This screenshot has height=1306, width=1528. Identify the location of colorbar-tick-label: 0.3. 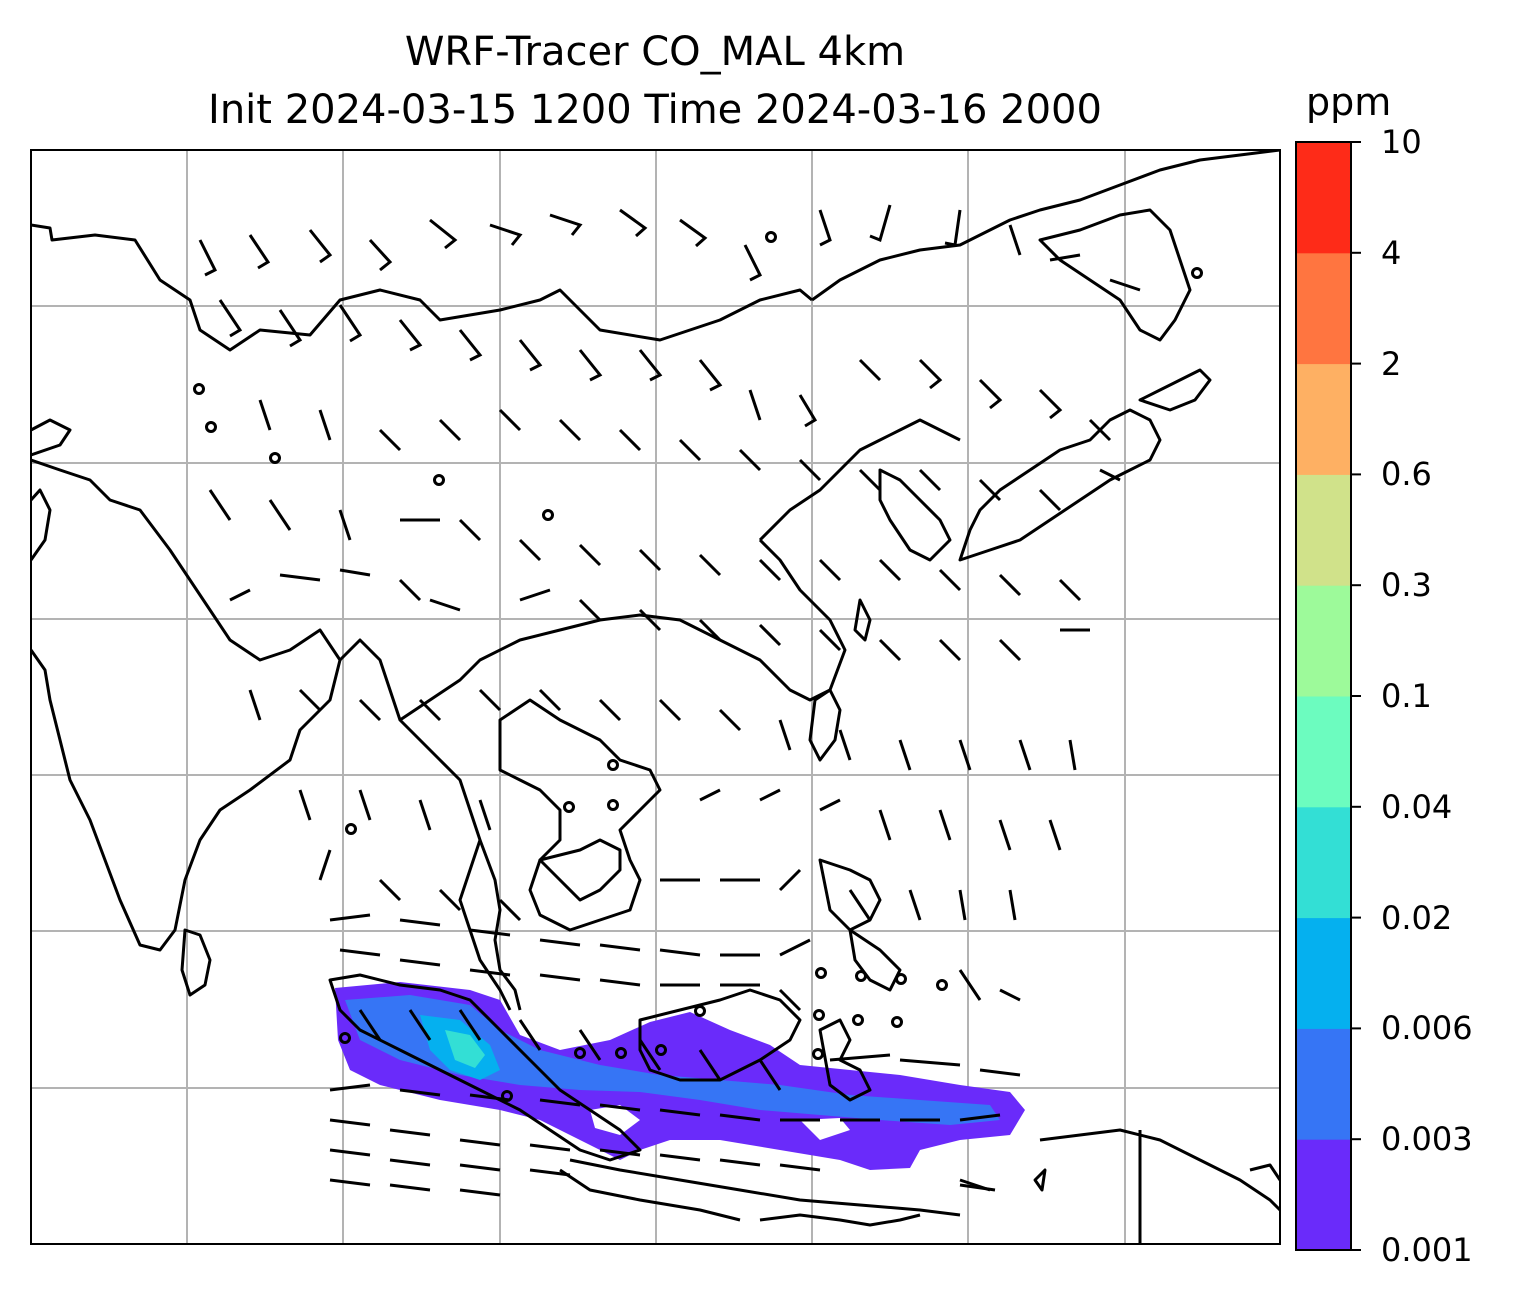
(1406, 585).